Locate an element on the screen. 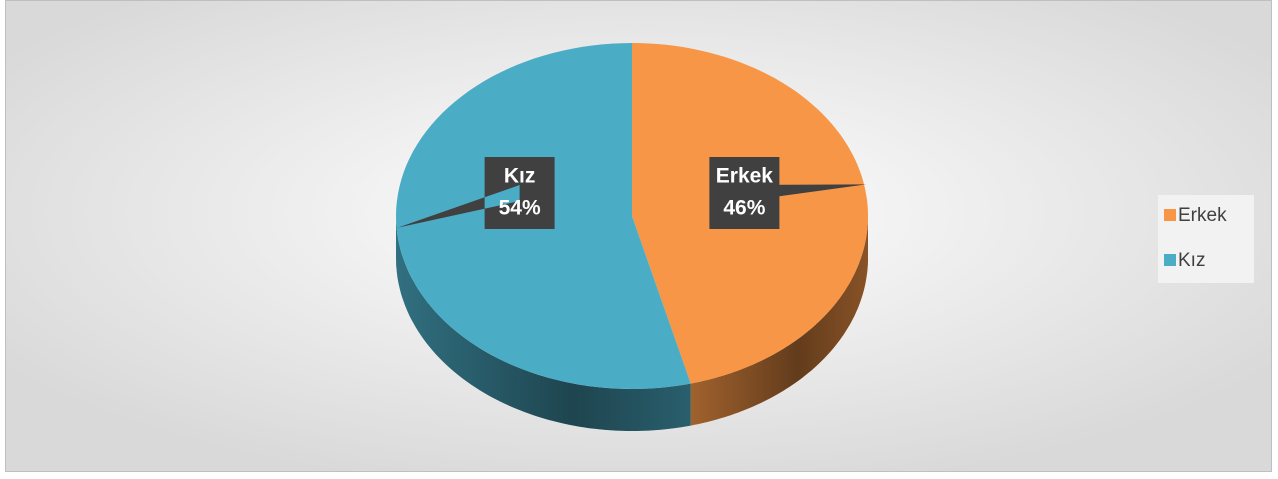 The height and width of the screenshot is (479, 1278). legend-label: Erkek is located at coordinates (1202, 215).